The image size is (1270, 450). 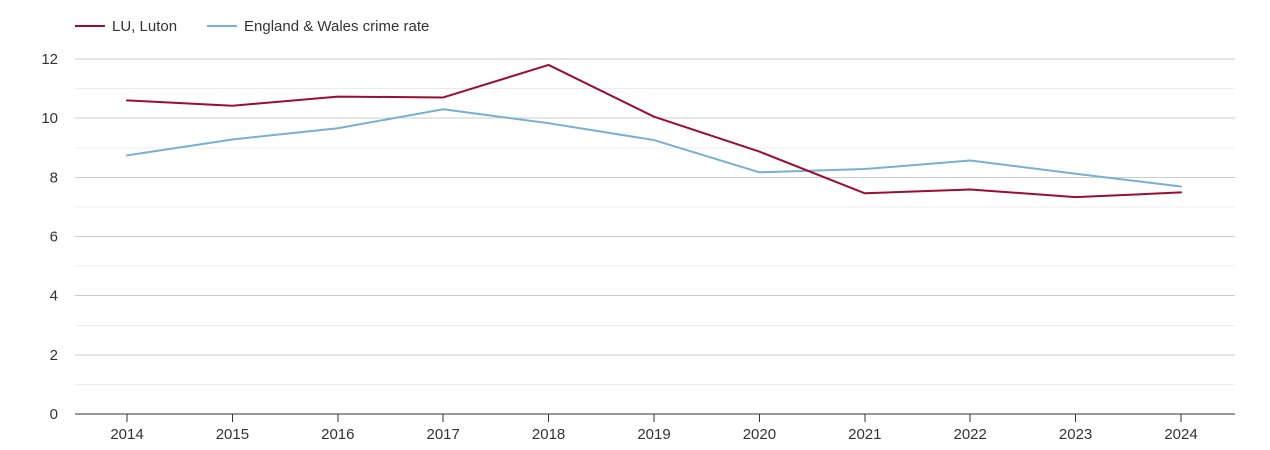 What do you see at coordinates (232, 434) in the screenshot?
I see `x-tick-label: 2015` at bounding box center [232, 434].